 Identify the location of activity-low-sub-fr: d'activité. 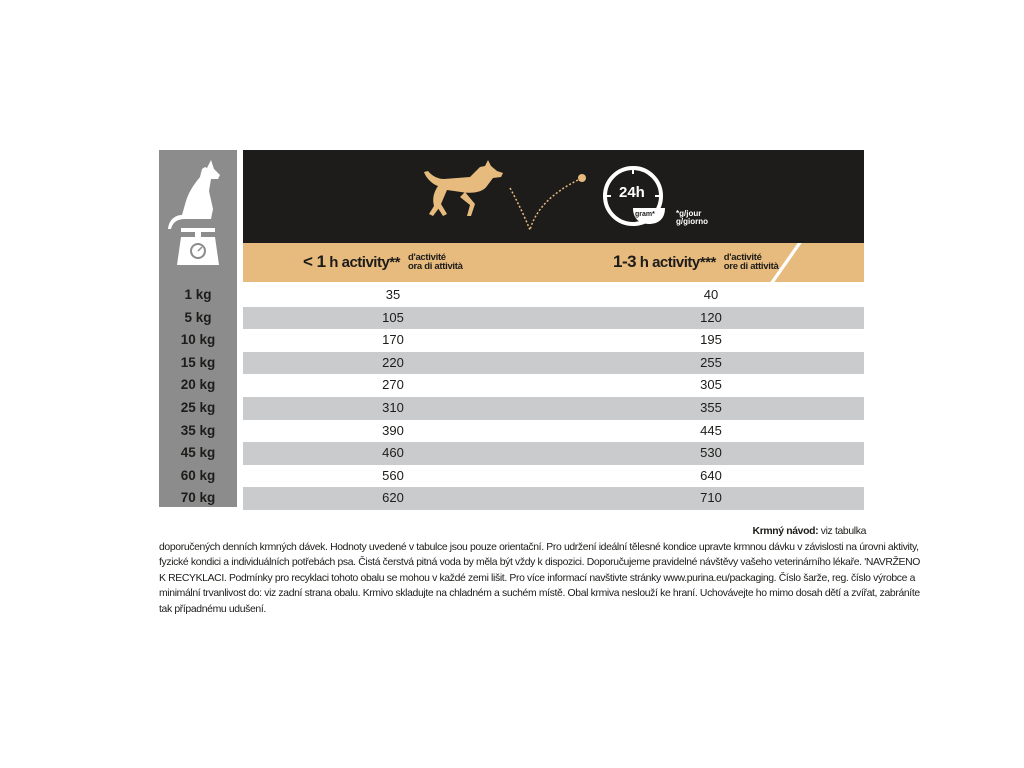
(426, 257).